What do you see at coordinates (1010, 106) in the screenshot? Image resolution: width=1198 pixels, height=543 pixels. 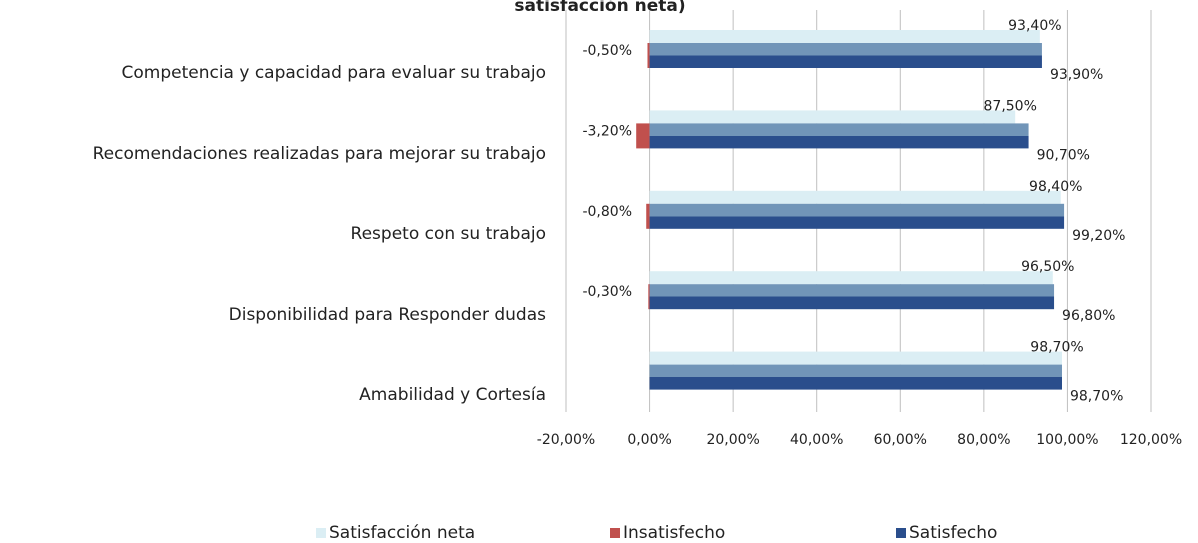 I see `value-label: 87,50%` at bounding box center [1010, 106].